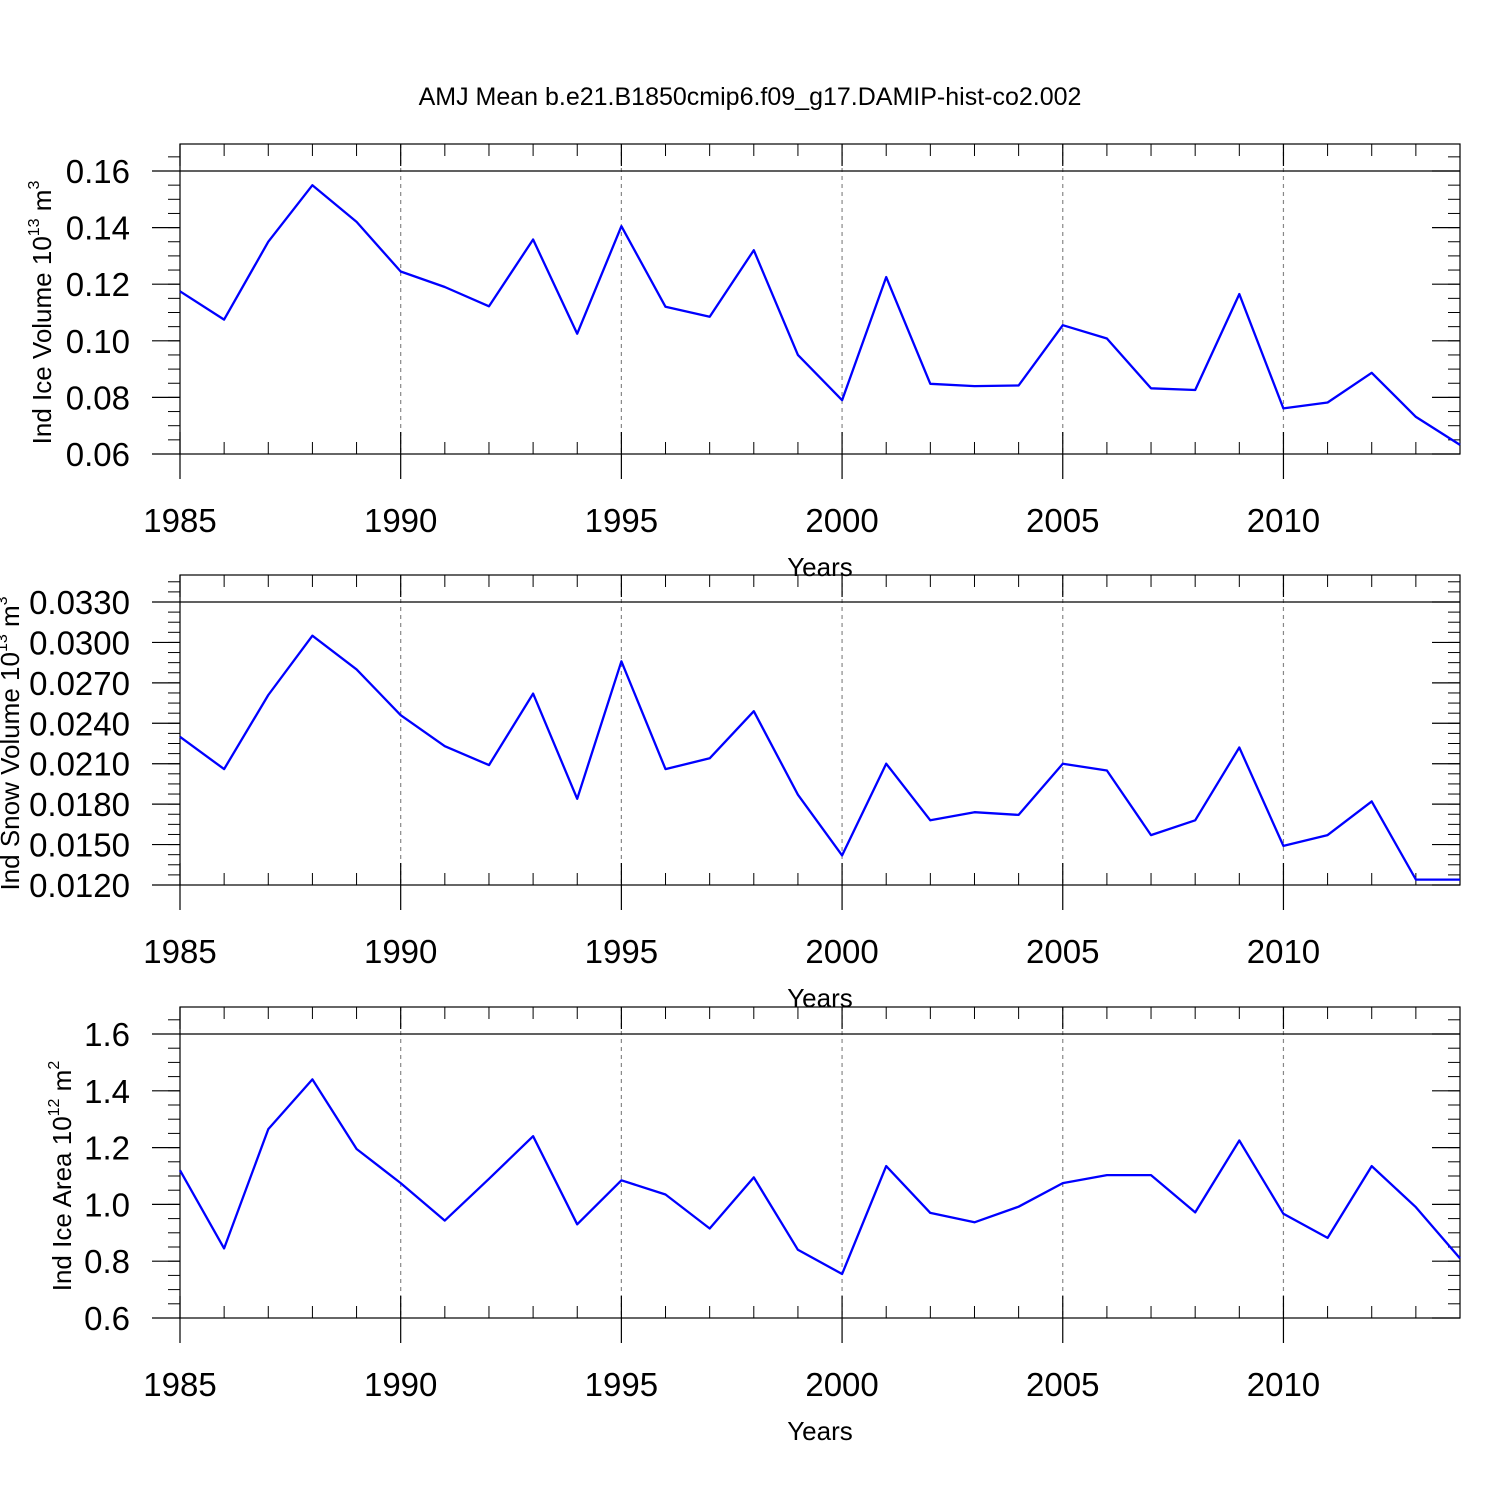 The height and width of the screenshot is (1500, 1500). I want to click on y-axis-title: Ind Ice Area 1012 m2, so click(61, 1176).